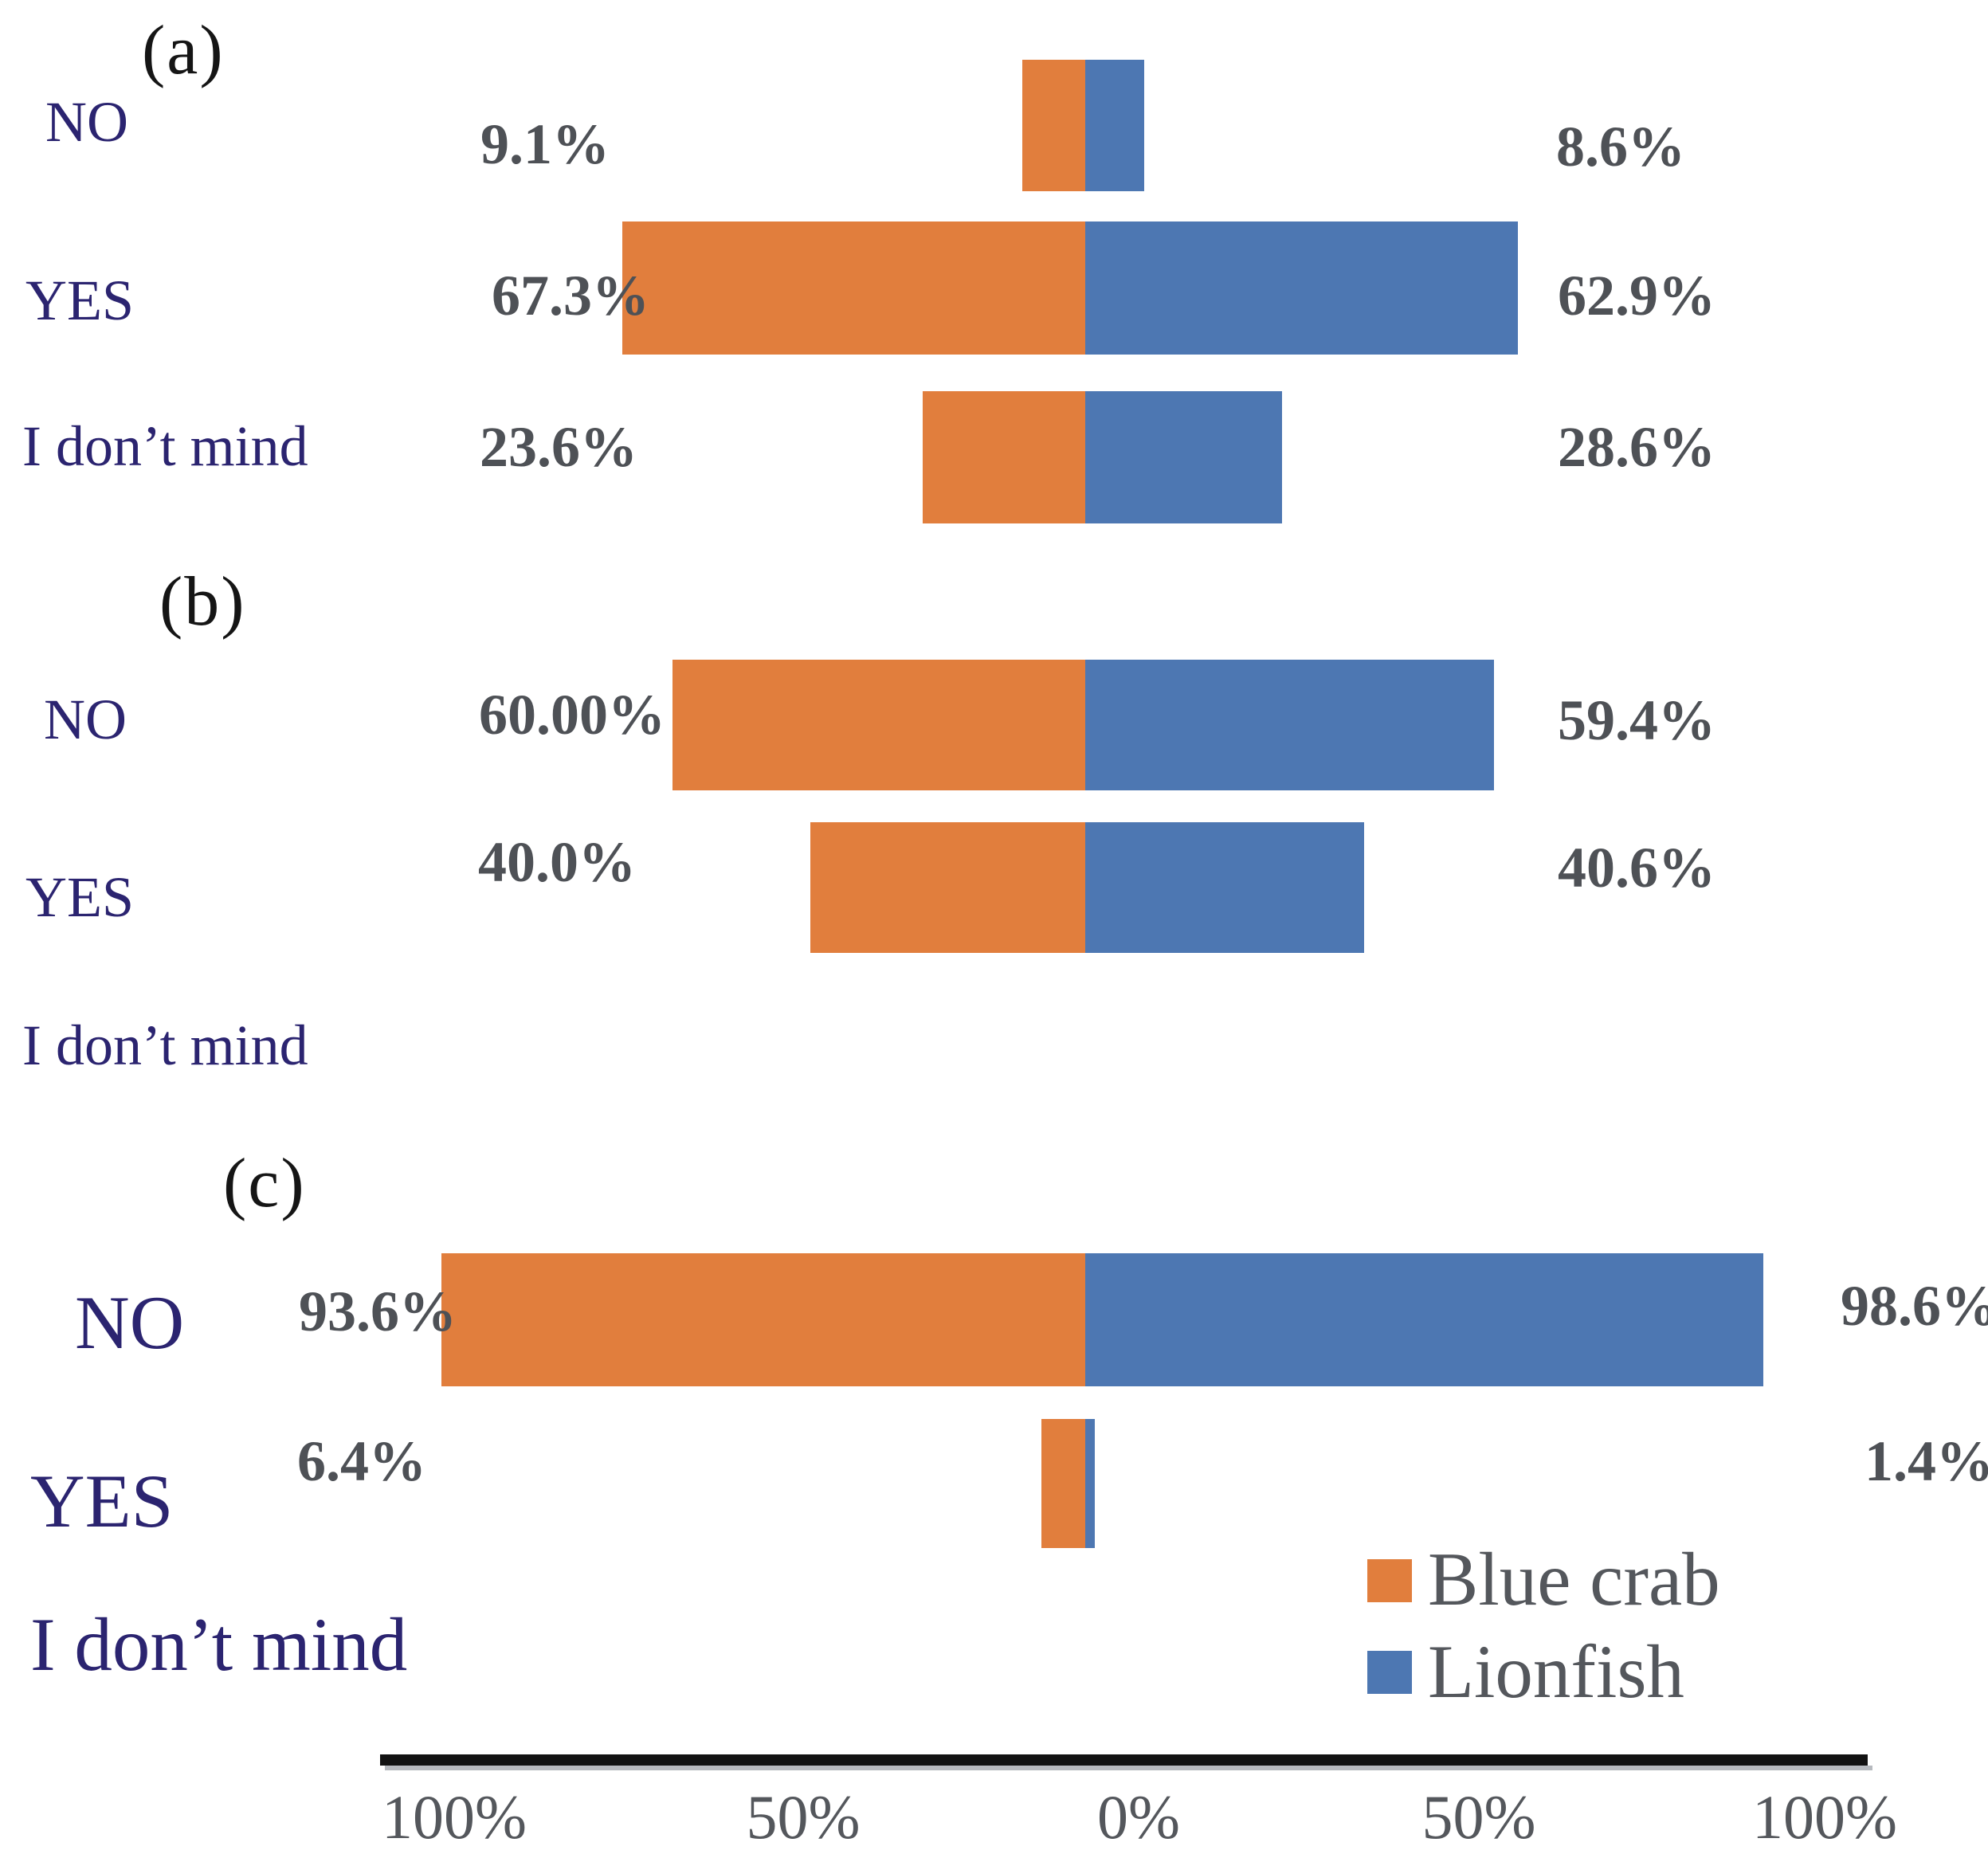 The width and height of the screenshot is (1988, 1854). What do you see at coordinates (1620, 146) in the screenshot?
I see `value-label-a-no-lionfish: 8.6%` at bounding box center [1620, 146].